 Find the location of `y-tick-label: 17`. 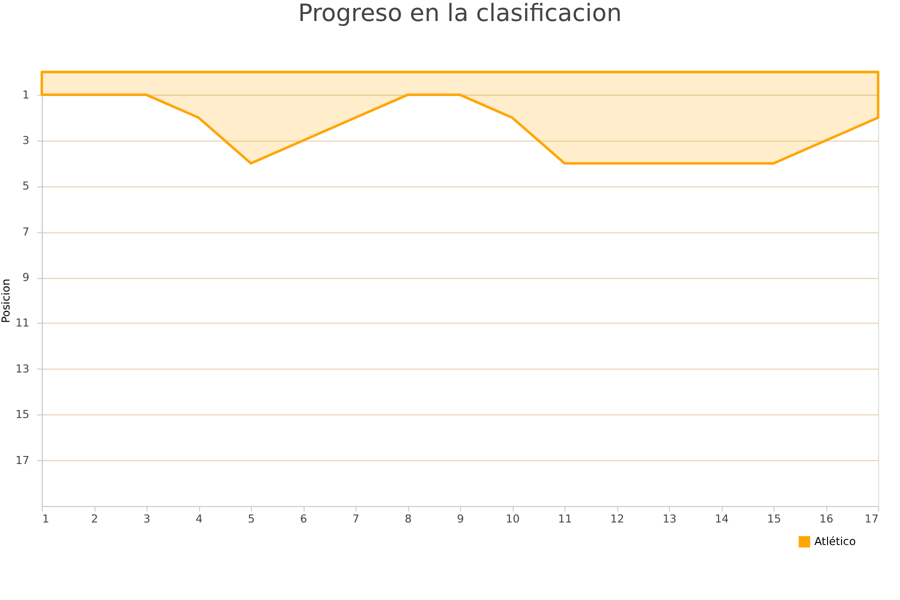

y-tick-label: 17 is located at coordinates (22, 460).